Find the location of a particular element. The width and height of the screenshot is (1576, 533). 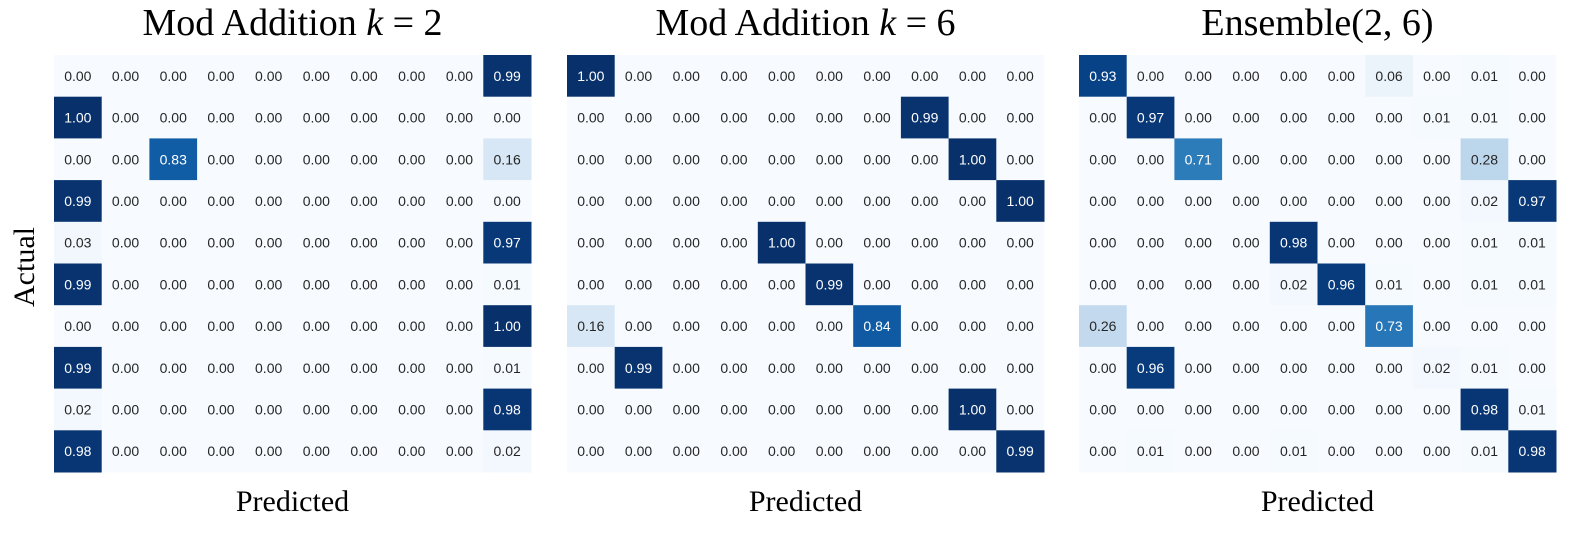

cell-value-label: 0.06 is located at coordinates (1388, 76).